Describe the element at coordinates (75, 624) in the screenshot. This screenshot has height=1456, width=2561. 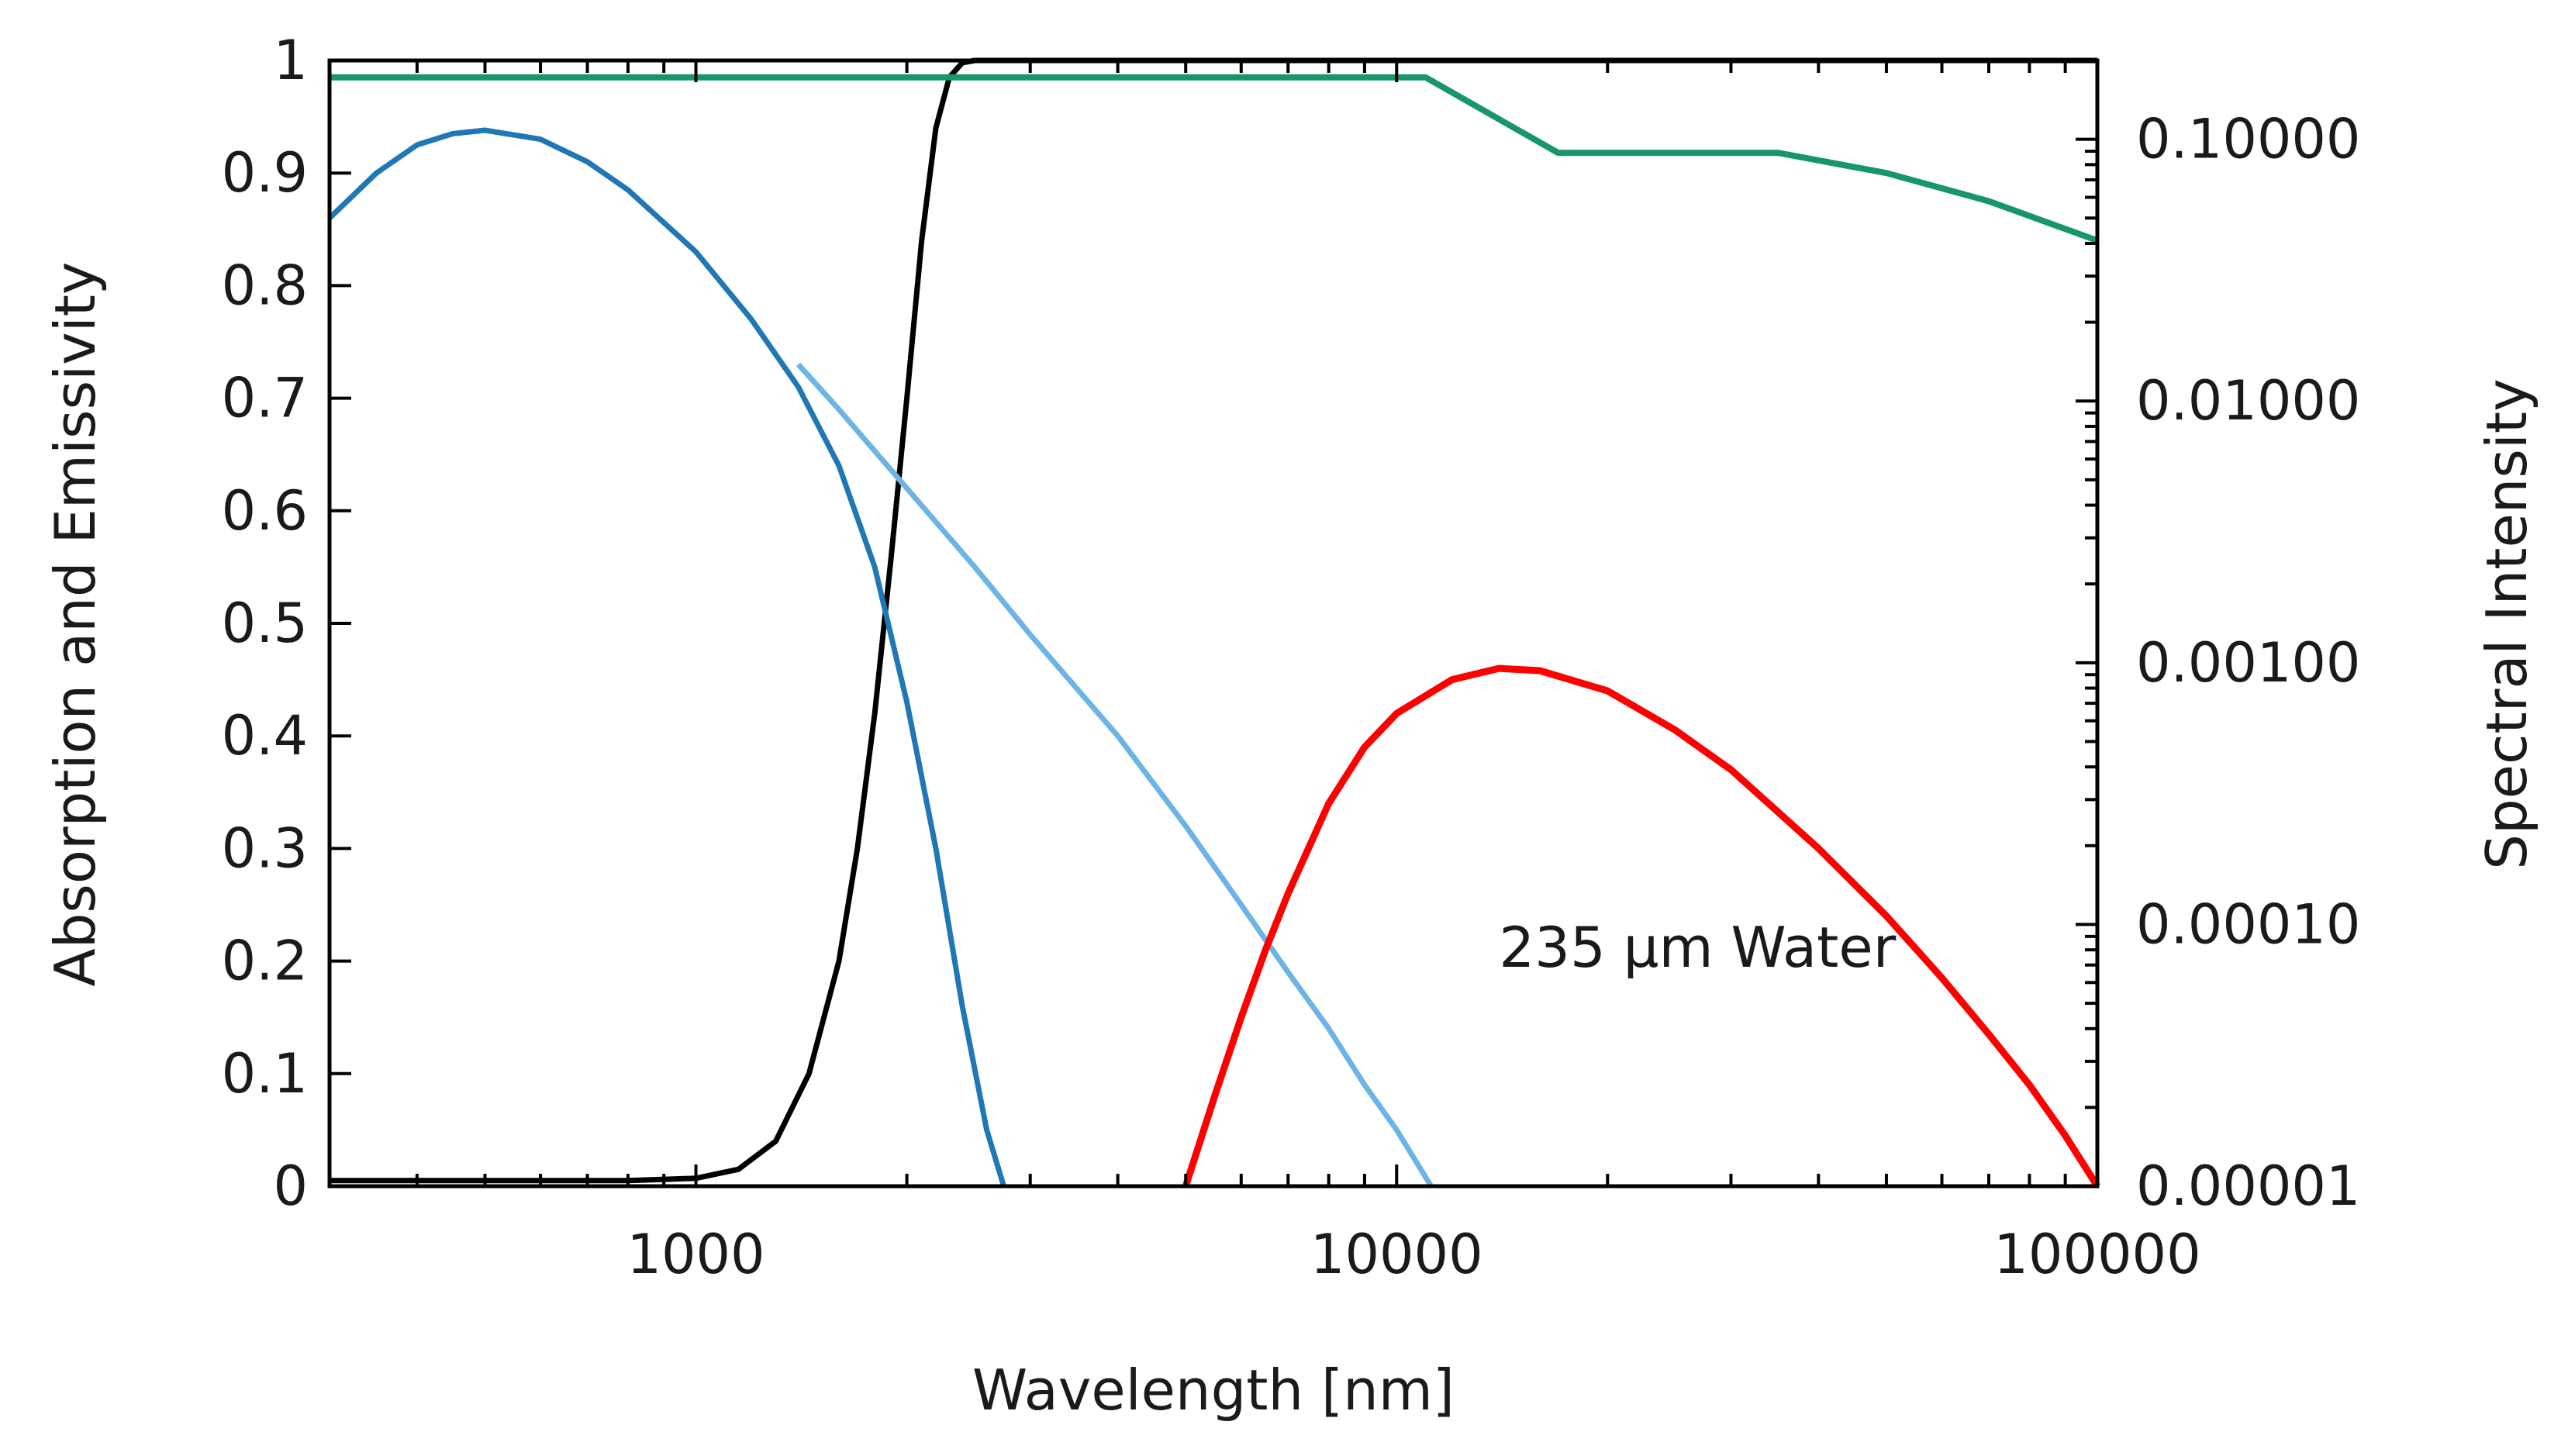
I see `y-axis-title: Absorption and Emissivity` at that location.